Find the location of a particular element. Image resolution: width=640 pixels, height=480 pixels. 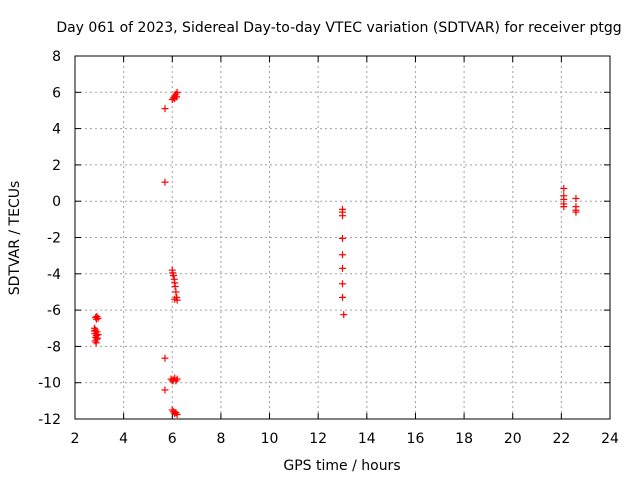

x-tick-label: 18 is located at coordinates (464, 439).